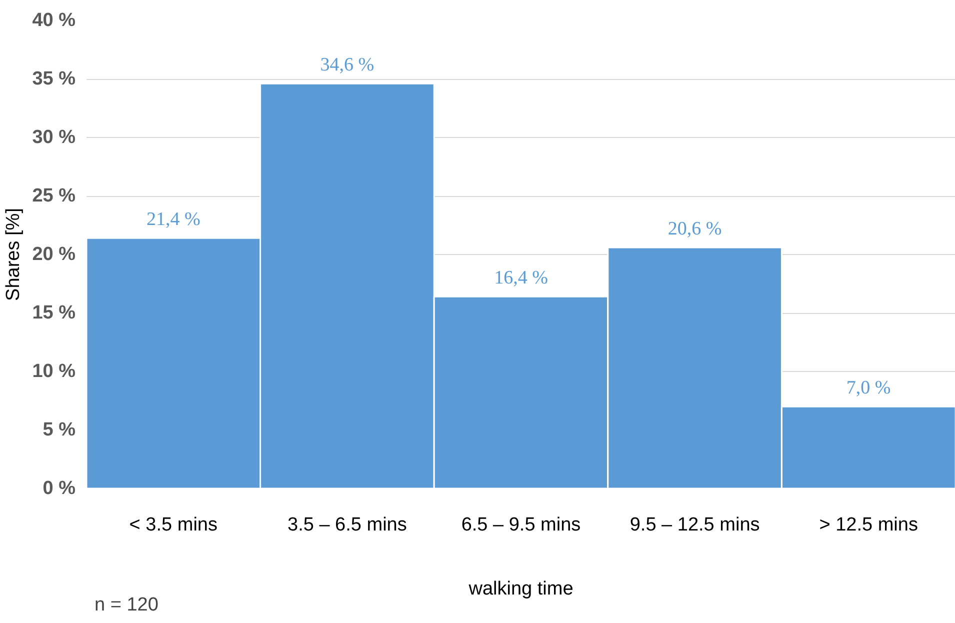 The width and height of the screenshot is (955, 623). I want to click on y-tick-label: 40 %, so click(54, 20).